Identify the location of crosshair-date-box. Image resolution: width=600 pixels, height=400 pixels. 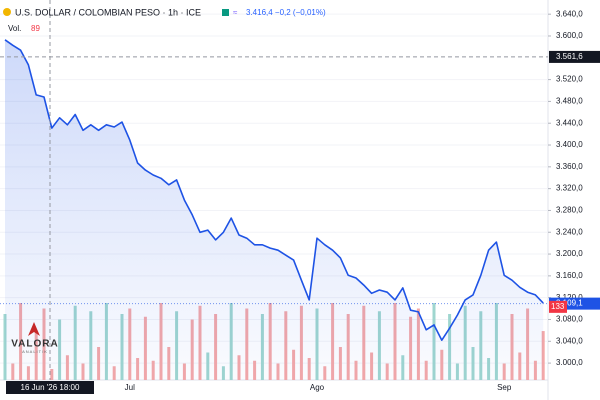
(50, 387).